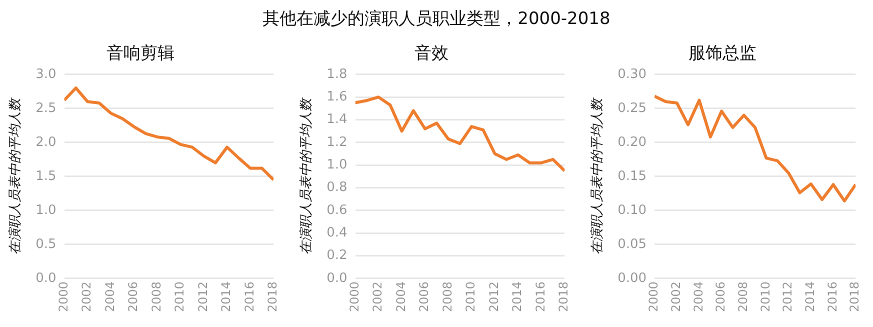  I want to click on y-tick-label: 0.4, so click(337, 232).